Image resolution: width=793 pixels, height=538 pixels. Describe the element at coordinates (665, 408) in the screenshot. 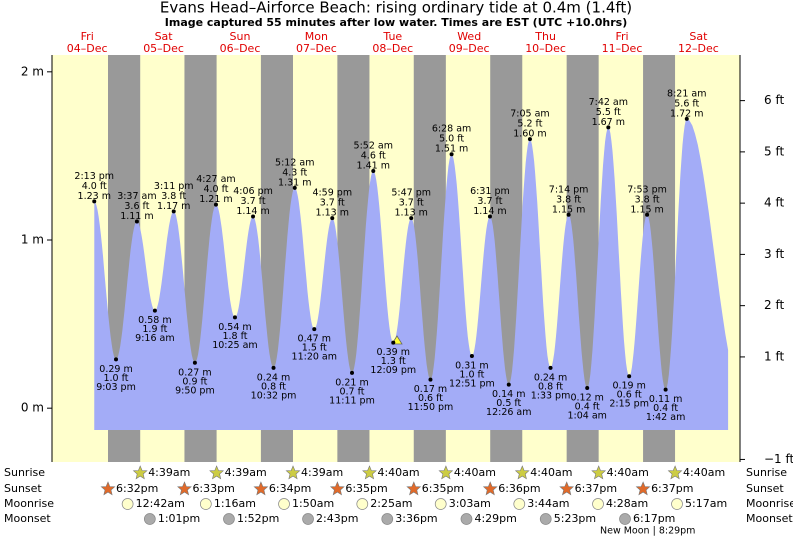

I see `extreme-feet: 0.4 ft` at that location.